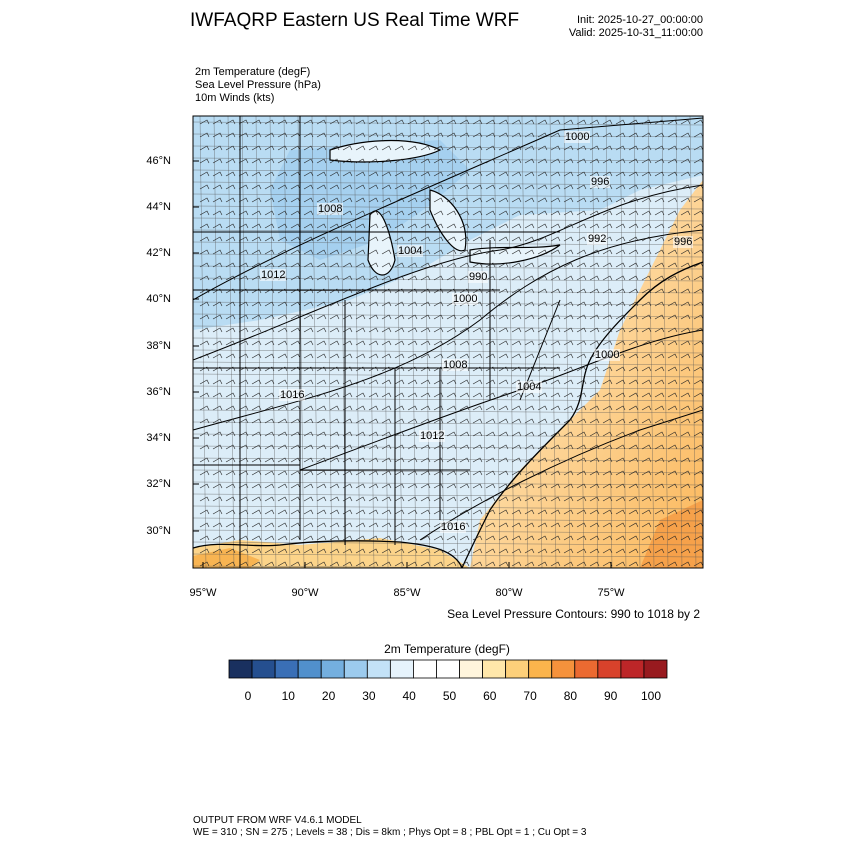 The image size is (850, 850). I want to click on colorbar-tick-label: 80, so click(570, 696).